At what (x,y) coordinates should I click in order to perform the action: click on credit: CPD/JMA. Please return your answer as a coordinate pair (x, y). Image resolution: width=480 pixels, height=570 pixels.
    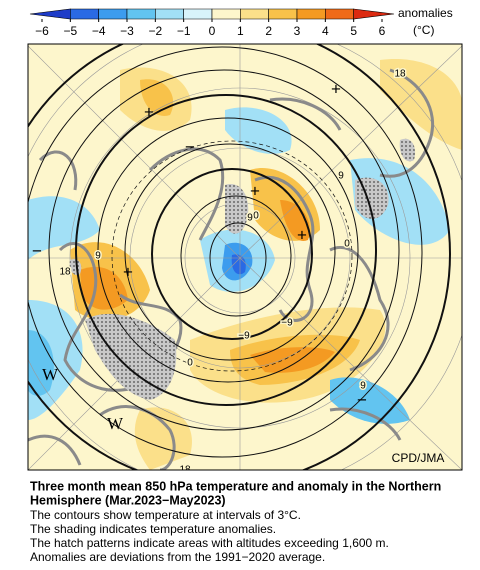
    Looking at the image, I should click on (418, 458).